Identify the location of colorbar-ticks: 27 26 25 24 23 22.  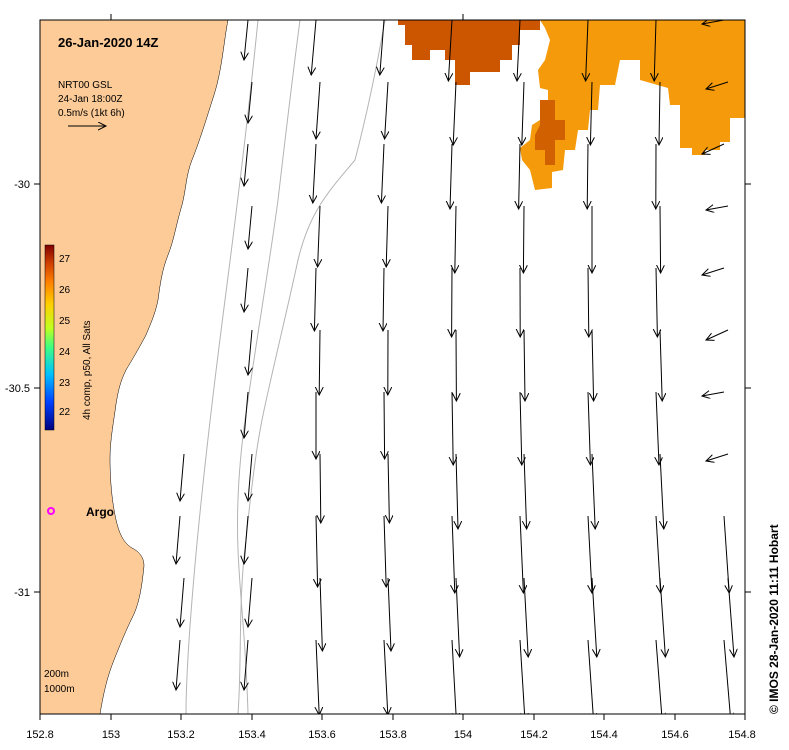
(65, 336).